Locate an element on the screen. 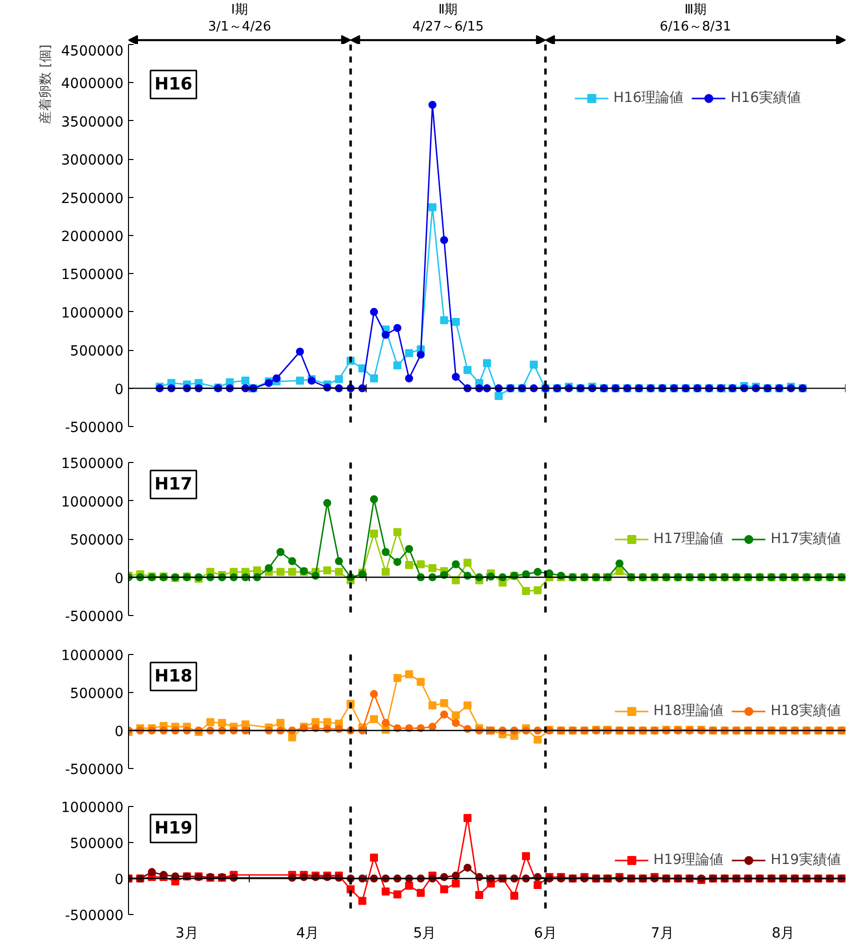  legend-label: H18理論値 is located at coordinates (688, 711).